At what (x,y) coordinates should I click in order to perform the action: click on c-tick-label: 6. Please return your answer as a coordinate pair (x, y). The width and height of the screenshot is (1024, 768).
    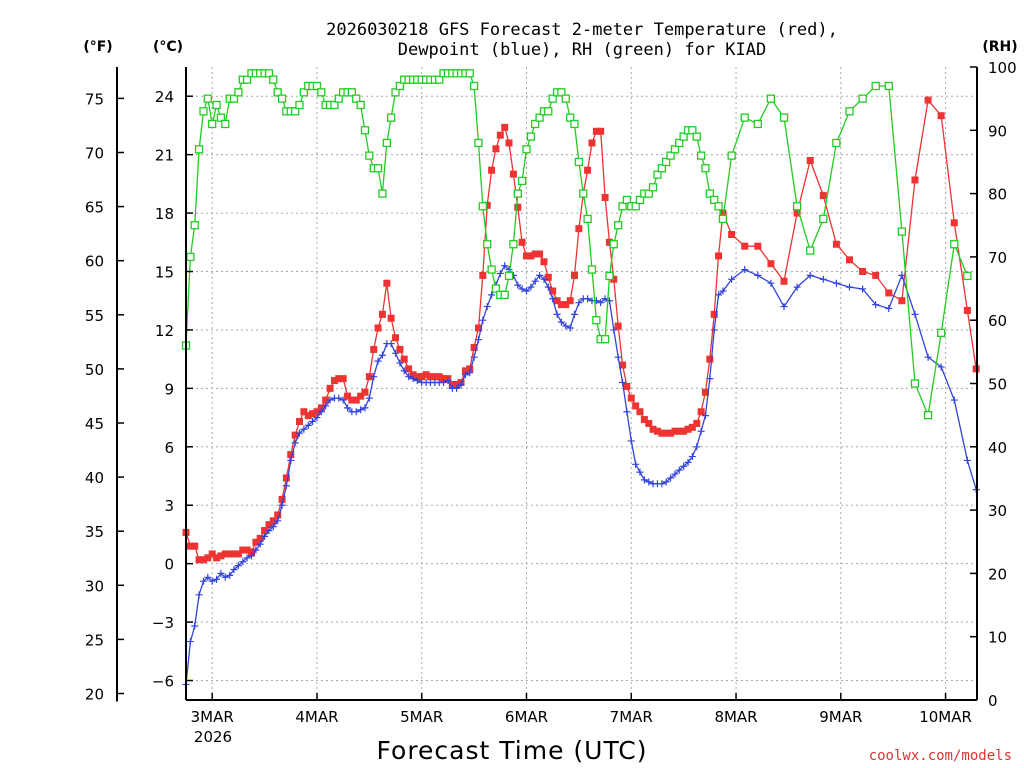
    Looking at the image, I should click on (169, 448).